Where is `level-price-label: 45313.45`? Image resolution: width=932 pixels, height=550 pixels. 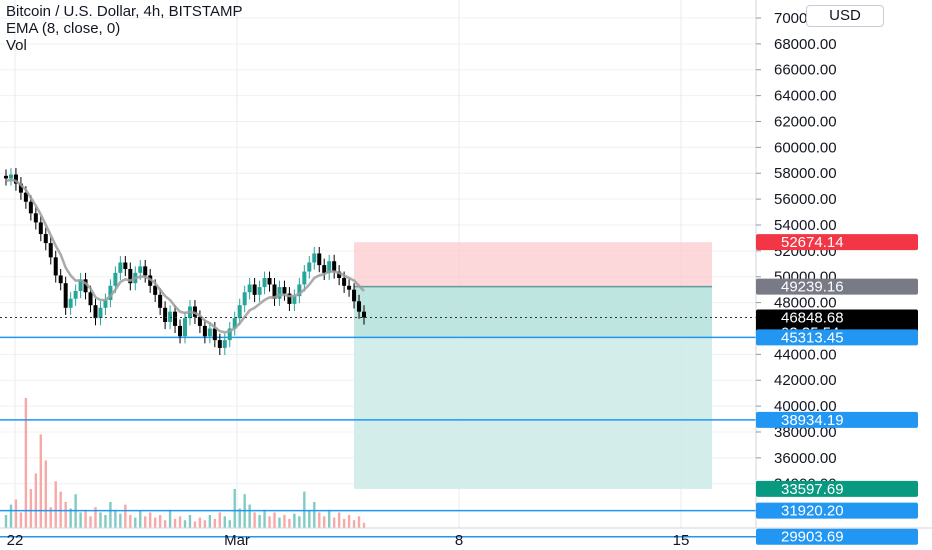
level-price-label: 45313.45 is located at coordinates (812, 337).